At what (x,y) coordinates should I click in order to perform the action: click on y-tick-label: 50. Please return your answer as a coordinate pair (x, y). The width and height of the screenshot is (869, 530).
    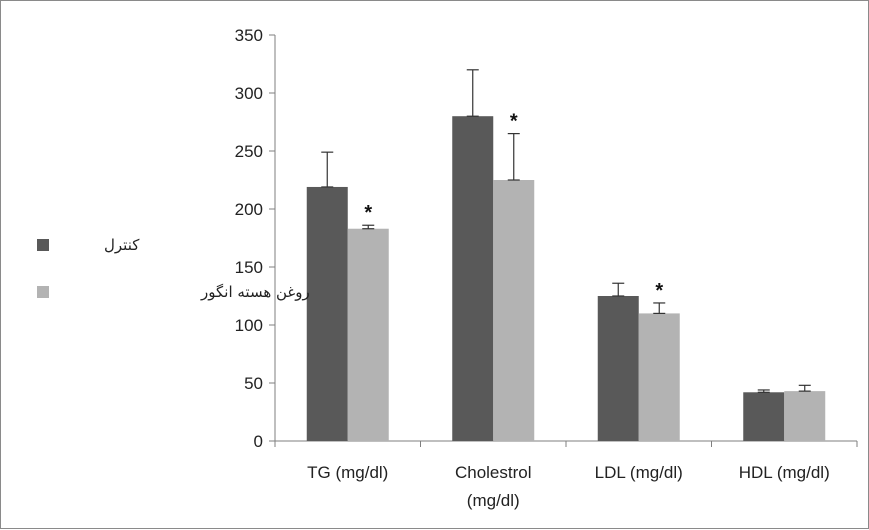
    Looking at the image, I should click on (253, 383).